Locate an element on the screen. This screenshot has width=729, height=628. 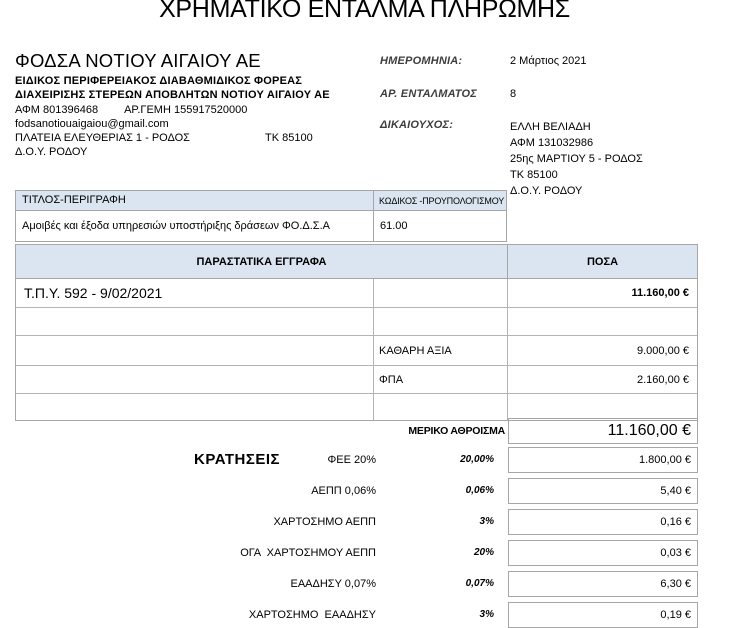
deductions-title: ΚΡΑΤΗΣΕΙΣ is located at coordinates (237, 459).